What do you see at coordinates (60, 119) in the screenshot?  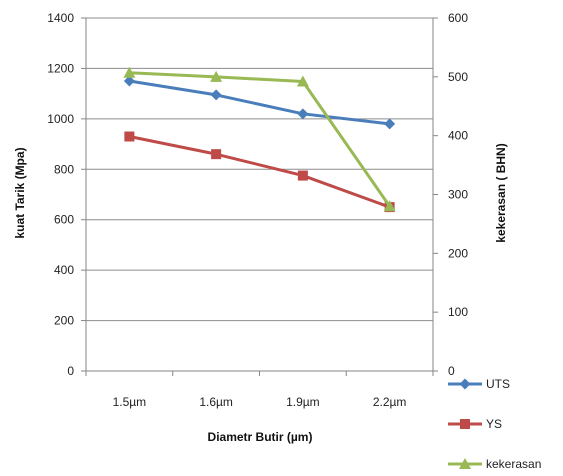 I see `left-tick-label: 1000` at bounding box center [60, 119].